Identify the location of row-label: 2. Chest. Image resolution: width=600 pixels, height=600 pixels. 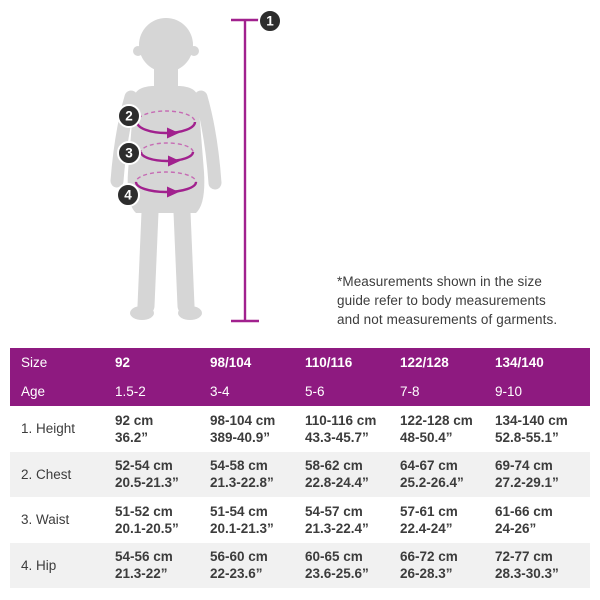
(46, 474).